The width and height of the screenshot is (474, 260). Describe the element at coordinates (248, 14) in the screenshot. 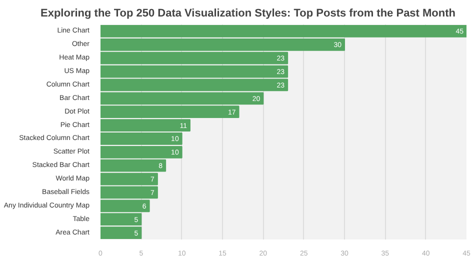

I see `chart-title: Exploring the Top 250 Data Visualization Styles: Top Posts from the Past Month` at that location.